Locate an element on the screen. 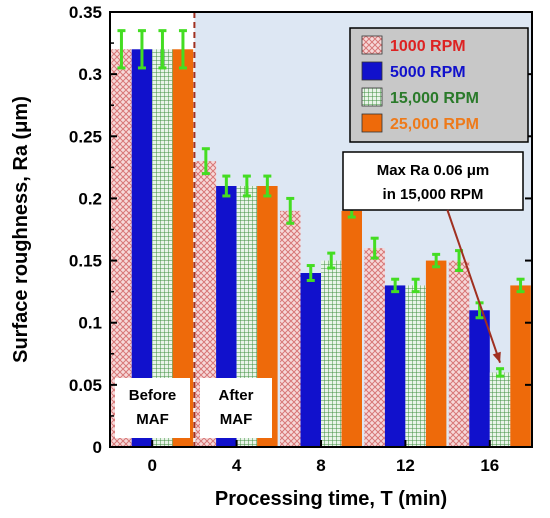 This screenshot has width=550, height=518. y-axis-title: Surface roughness, Ra (μm) is located at coordinates (21, 229).